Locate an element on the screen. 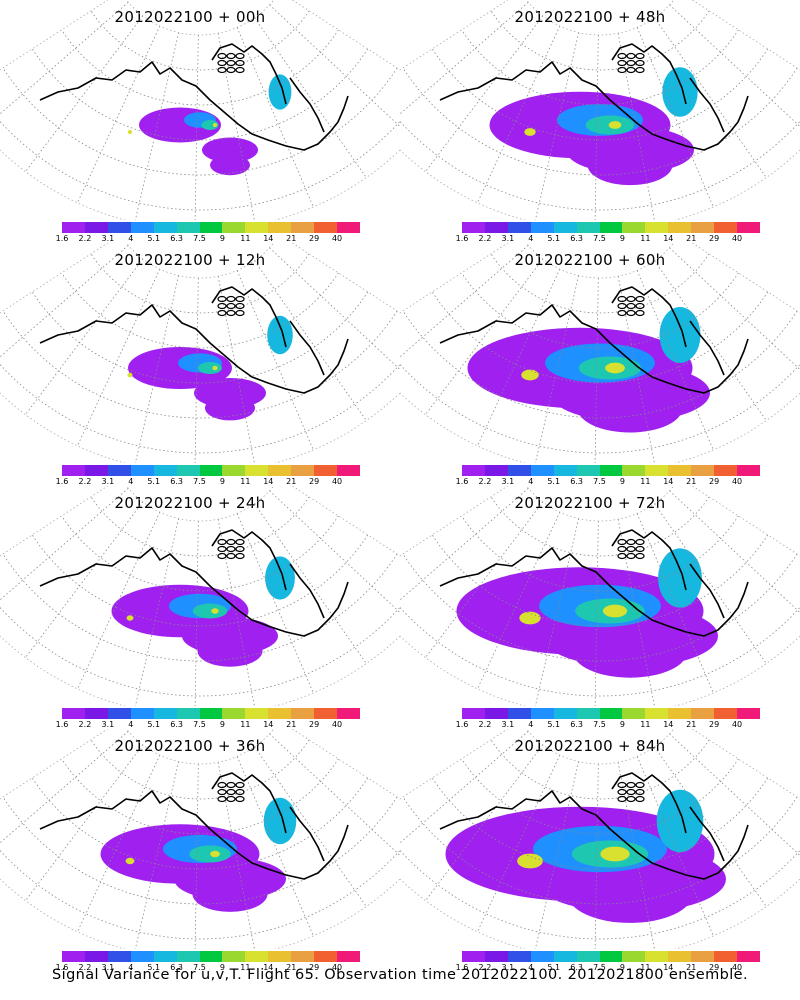 The height and width of the screenshot is (1000, 800). panel-title: 2012022100 + 72h is located at coordinates (590, 503).